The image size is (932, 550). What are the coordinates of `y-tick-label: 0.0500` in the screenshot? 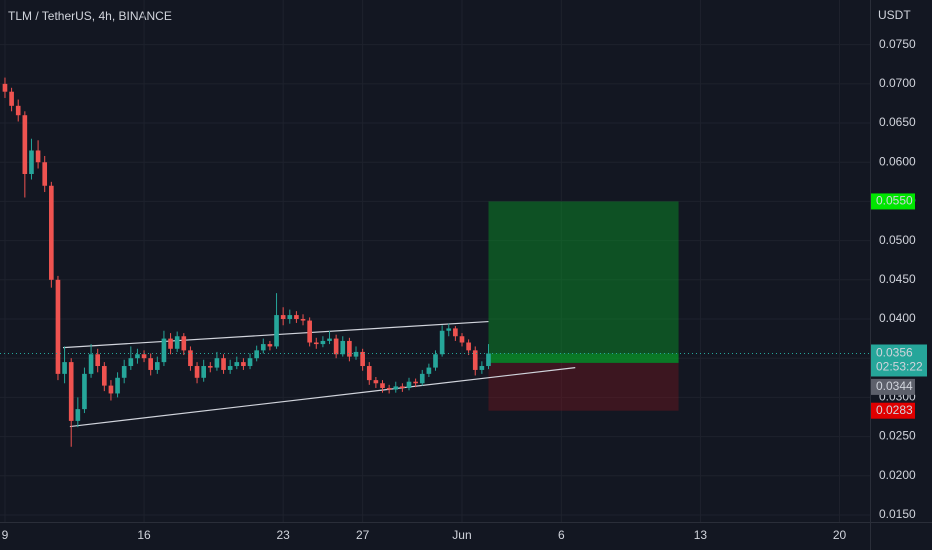 It's located at (897, 240).